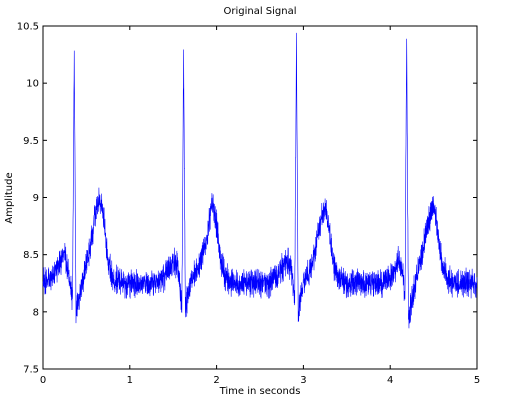  I want to click on y-axis-label: Amplitude, so click(9, 197).